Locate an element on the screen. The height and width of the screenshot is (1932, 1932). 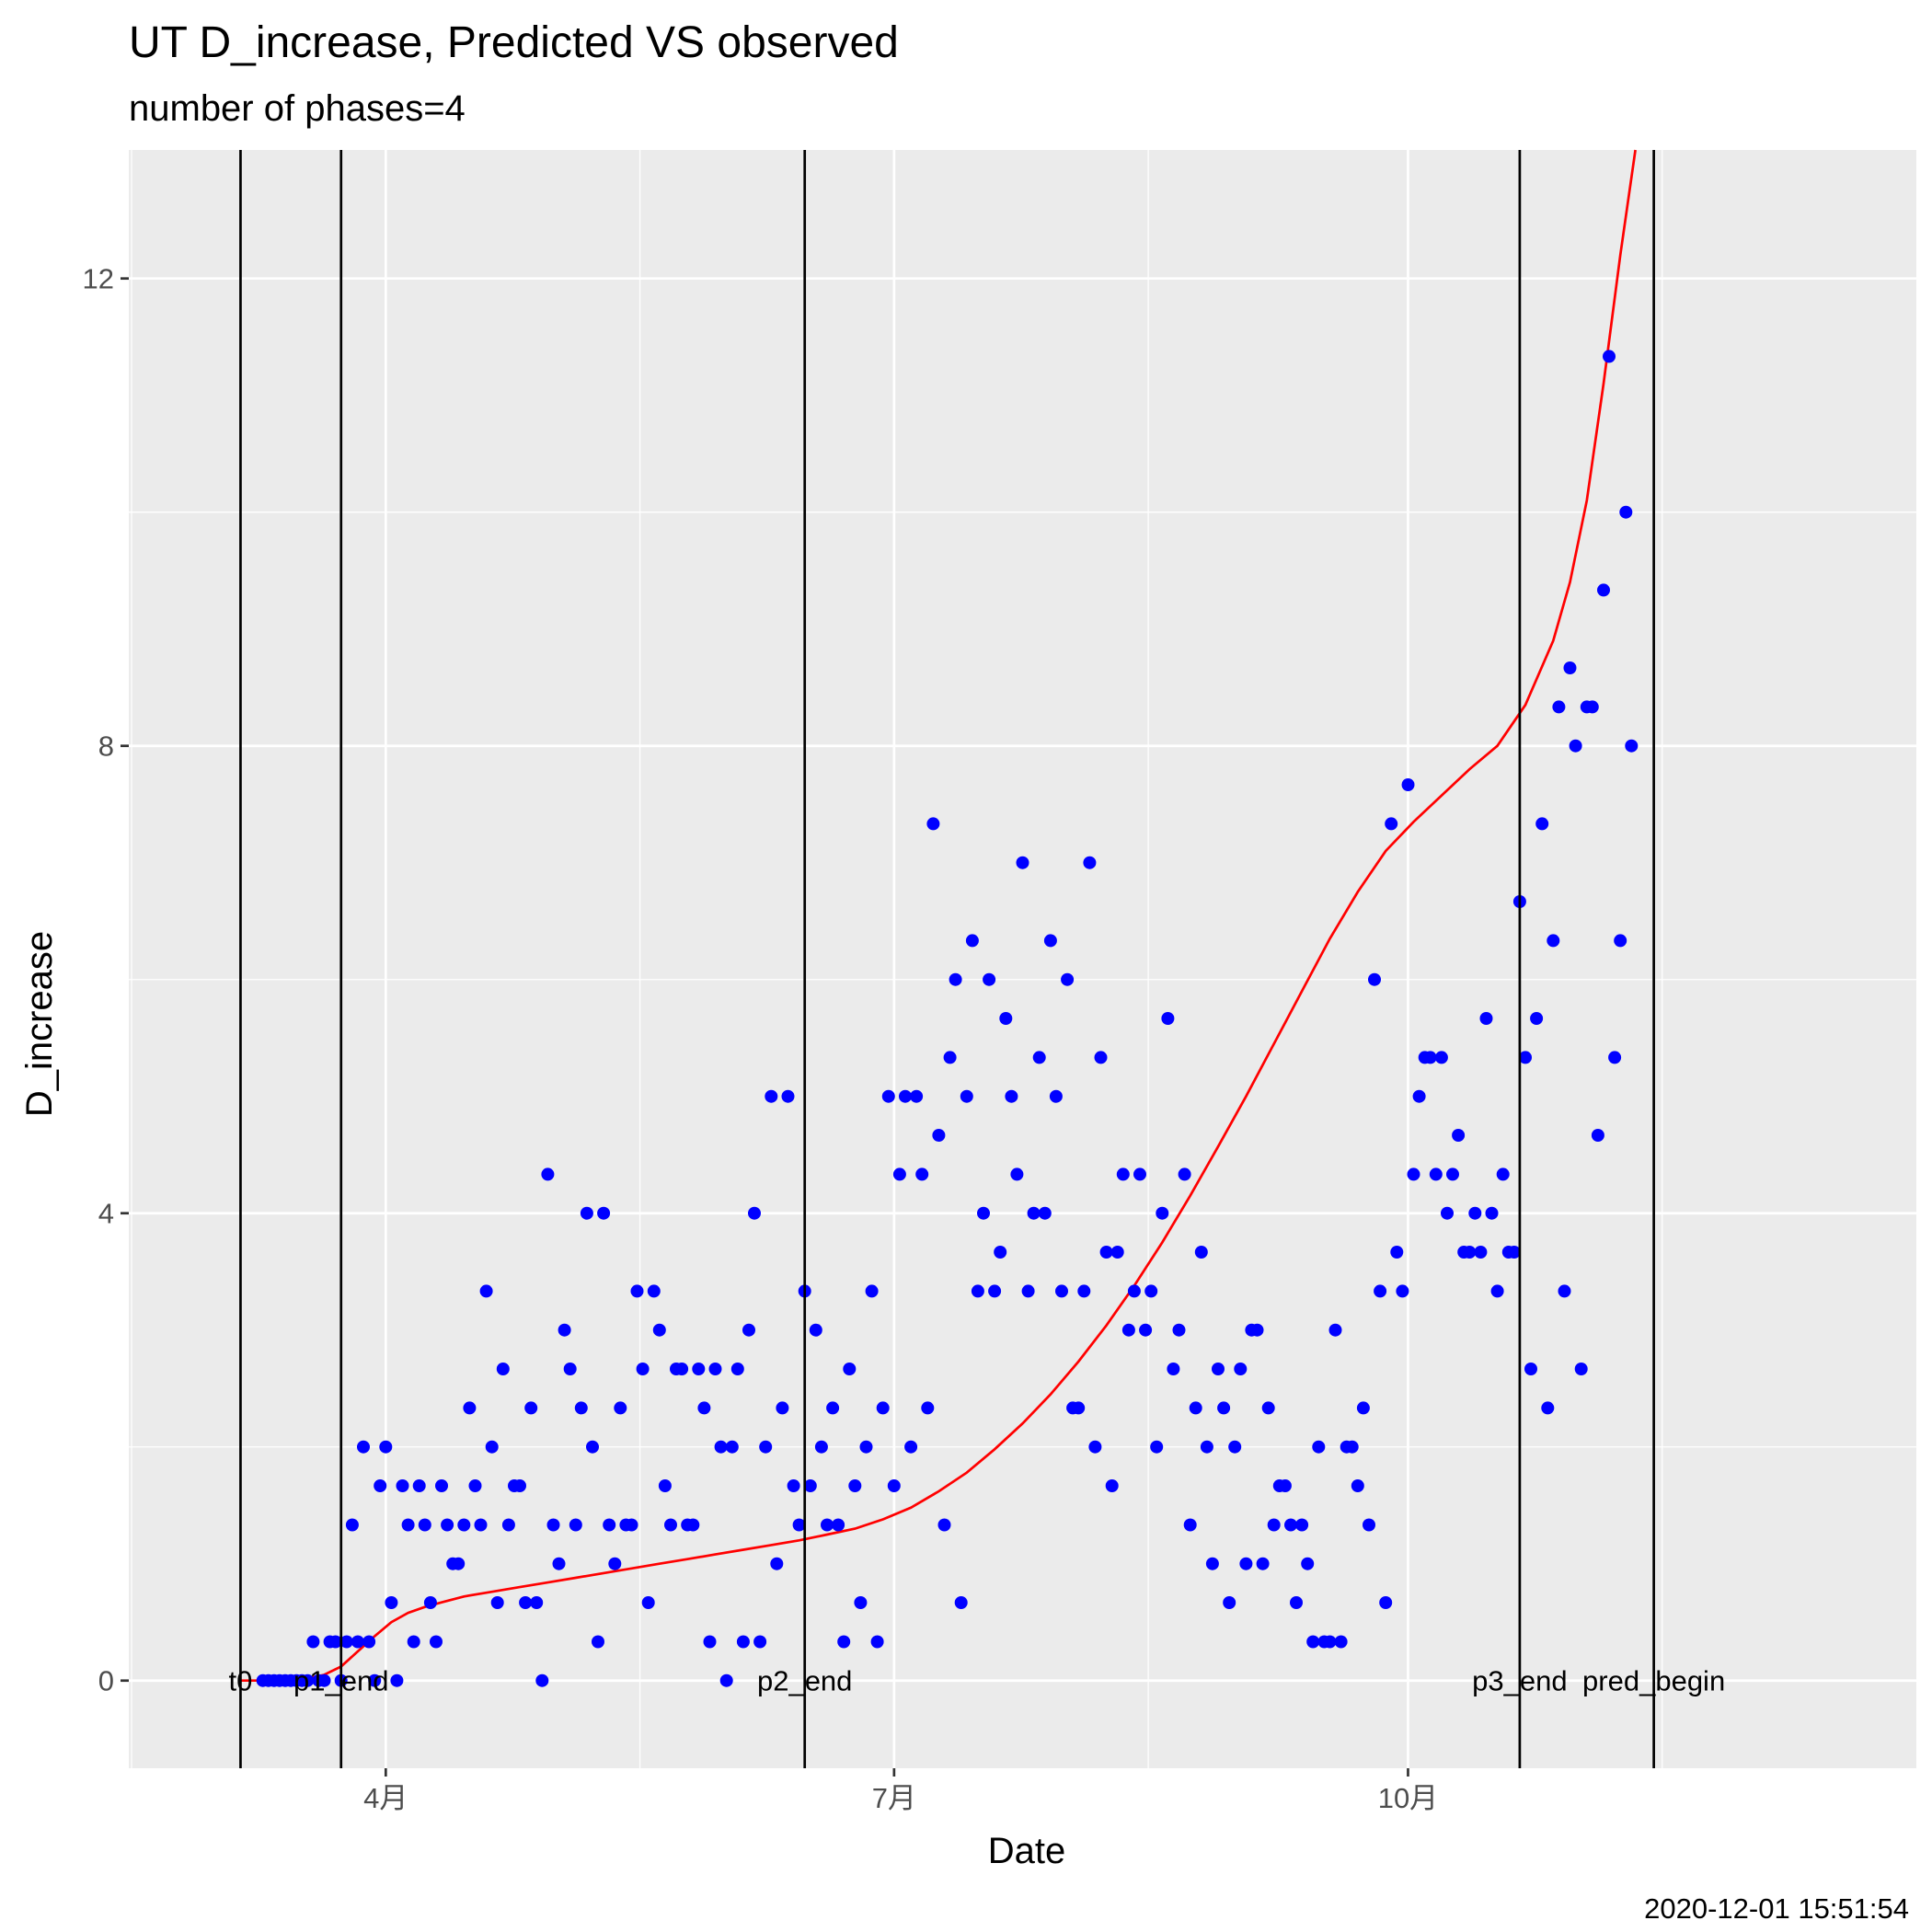
x-tick-label: 10月 is located at coordinates (1408, 1798).